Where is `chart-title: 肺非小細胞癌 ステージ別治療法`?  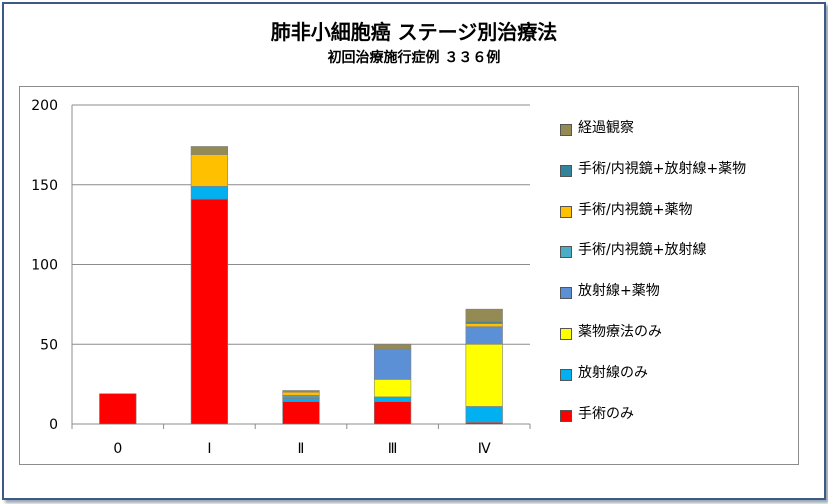
chart-title: 肺非小細胞癌 ステージ別治療法 is located at coordinates (414, 32).